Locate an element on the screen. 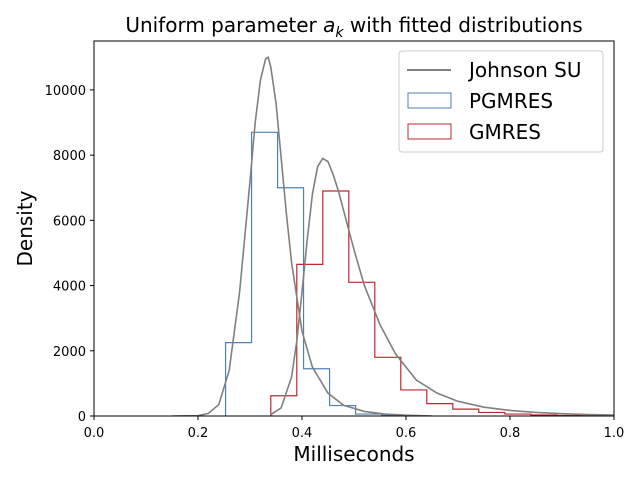 The height and width of the screenshot is (480, 640). y-tick-label: 6000 is located at coordinates (69, 221).